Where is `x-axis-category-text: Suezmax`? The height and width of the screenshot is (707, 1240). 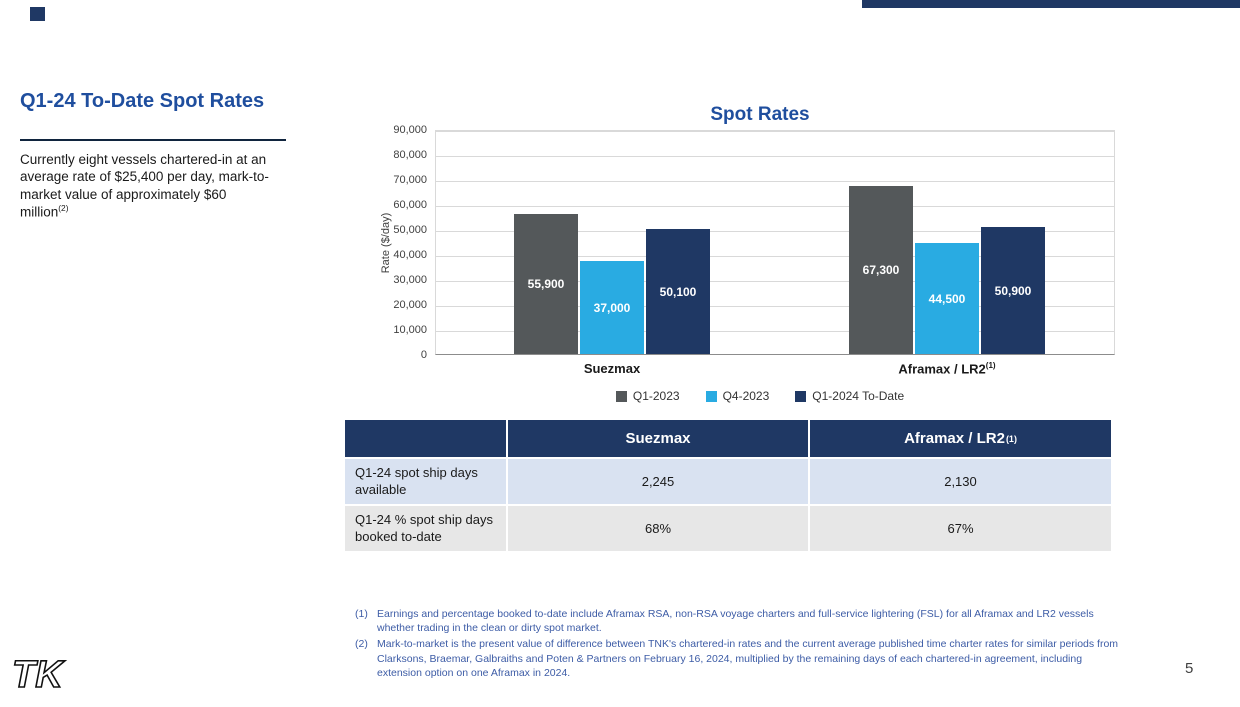 x-axis-category-text: Suezmax is located at coordinates (612, 368).